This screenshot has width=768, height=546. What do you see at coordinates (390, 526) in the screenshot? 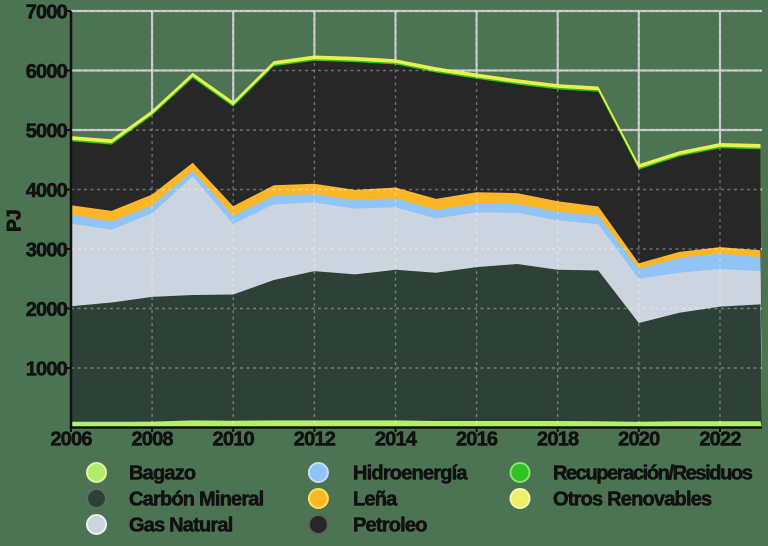
I see `svg-text: Petroleo` at bounding box center [390, 526].